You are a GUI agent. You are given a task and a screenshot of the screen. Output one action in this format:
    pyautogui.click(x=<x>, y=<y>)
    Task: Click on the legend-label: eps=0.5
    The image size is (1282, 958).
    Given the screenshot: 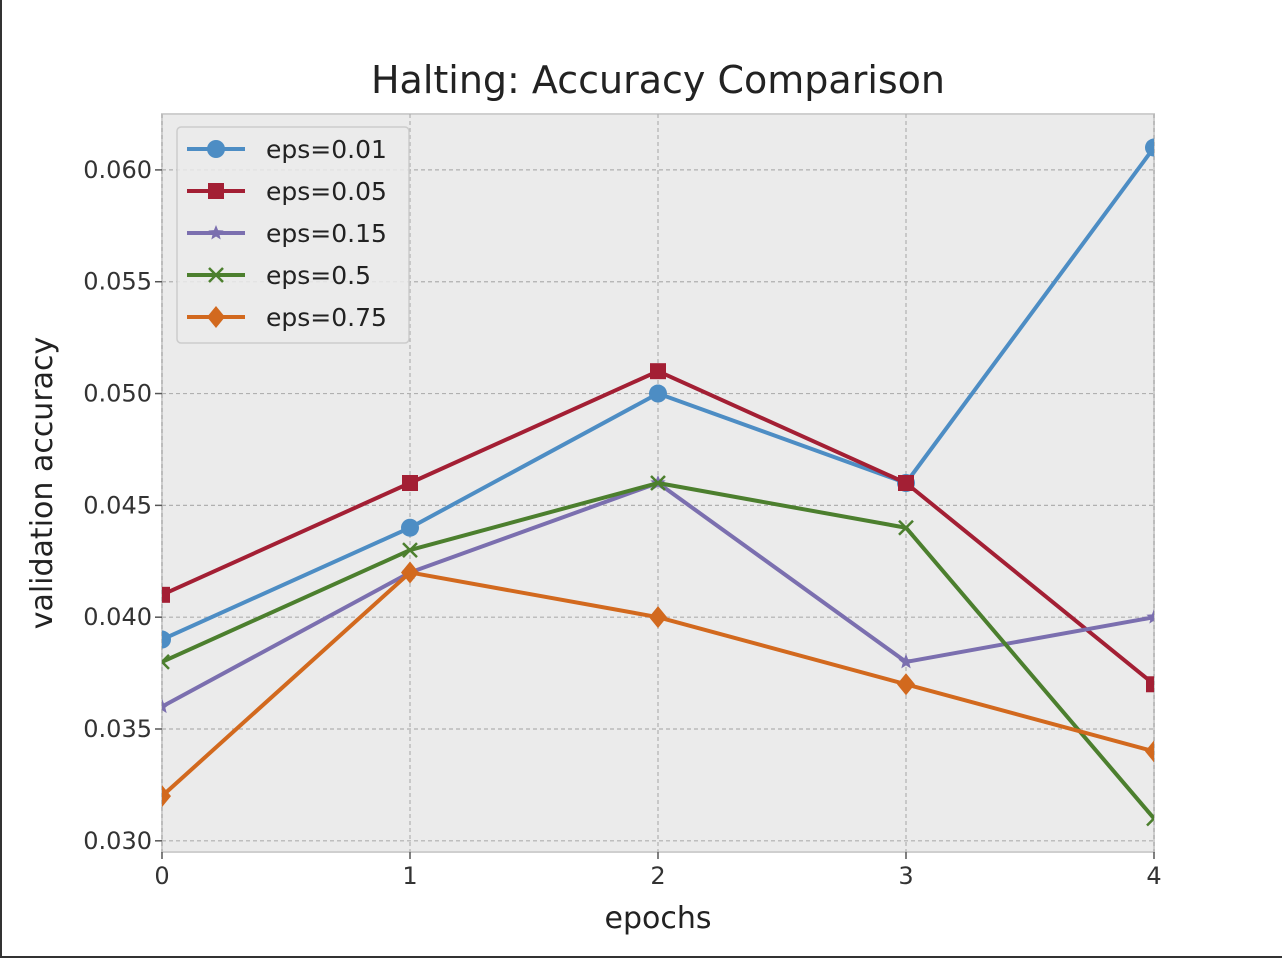 What is the action you would take?
    pyautogui.click(x=318, y=275)
    